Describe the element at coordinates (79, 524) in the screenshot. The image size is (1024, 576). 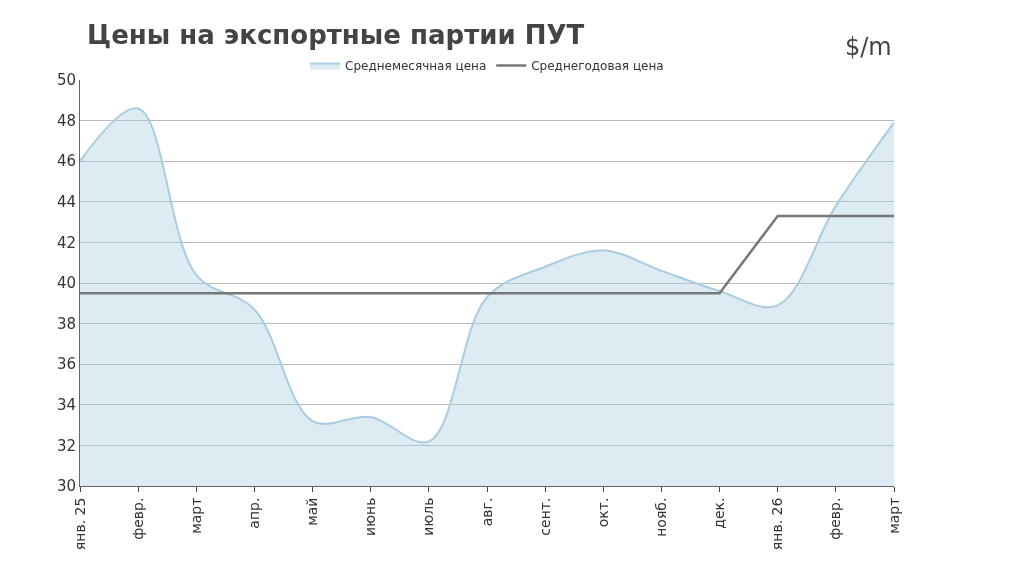
I see `x-tick-label: янв. 25` at that location.